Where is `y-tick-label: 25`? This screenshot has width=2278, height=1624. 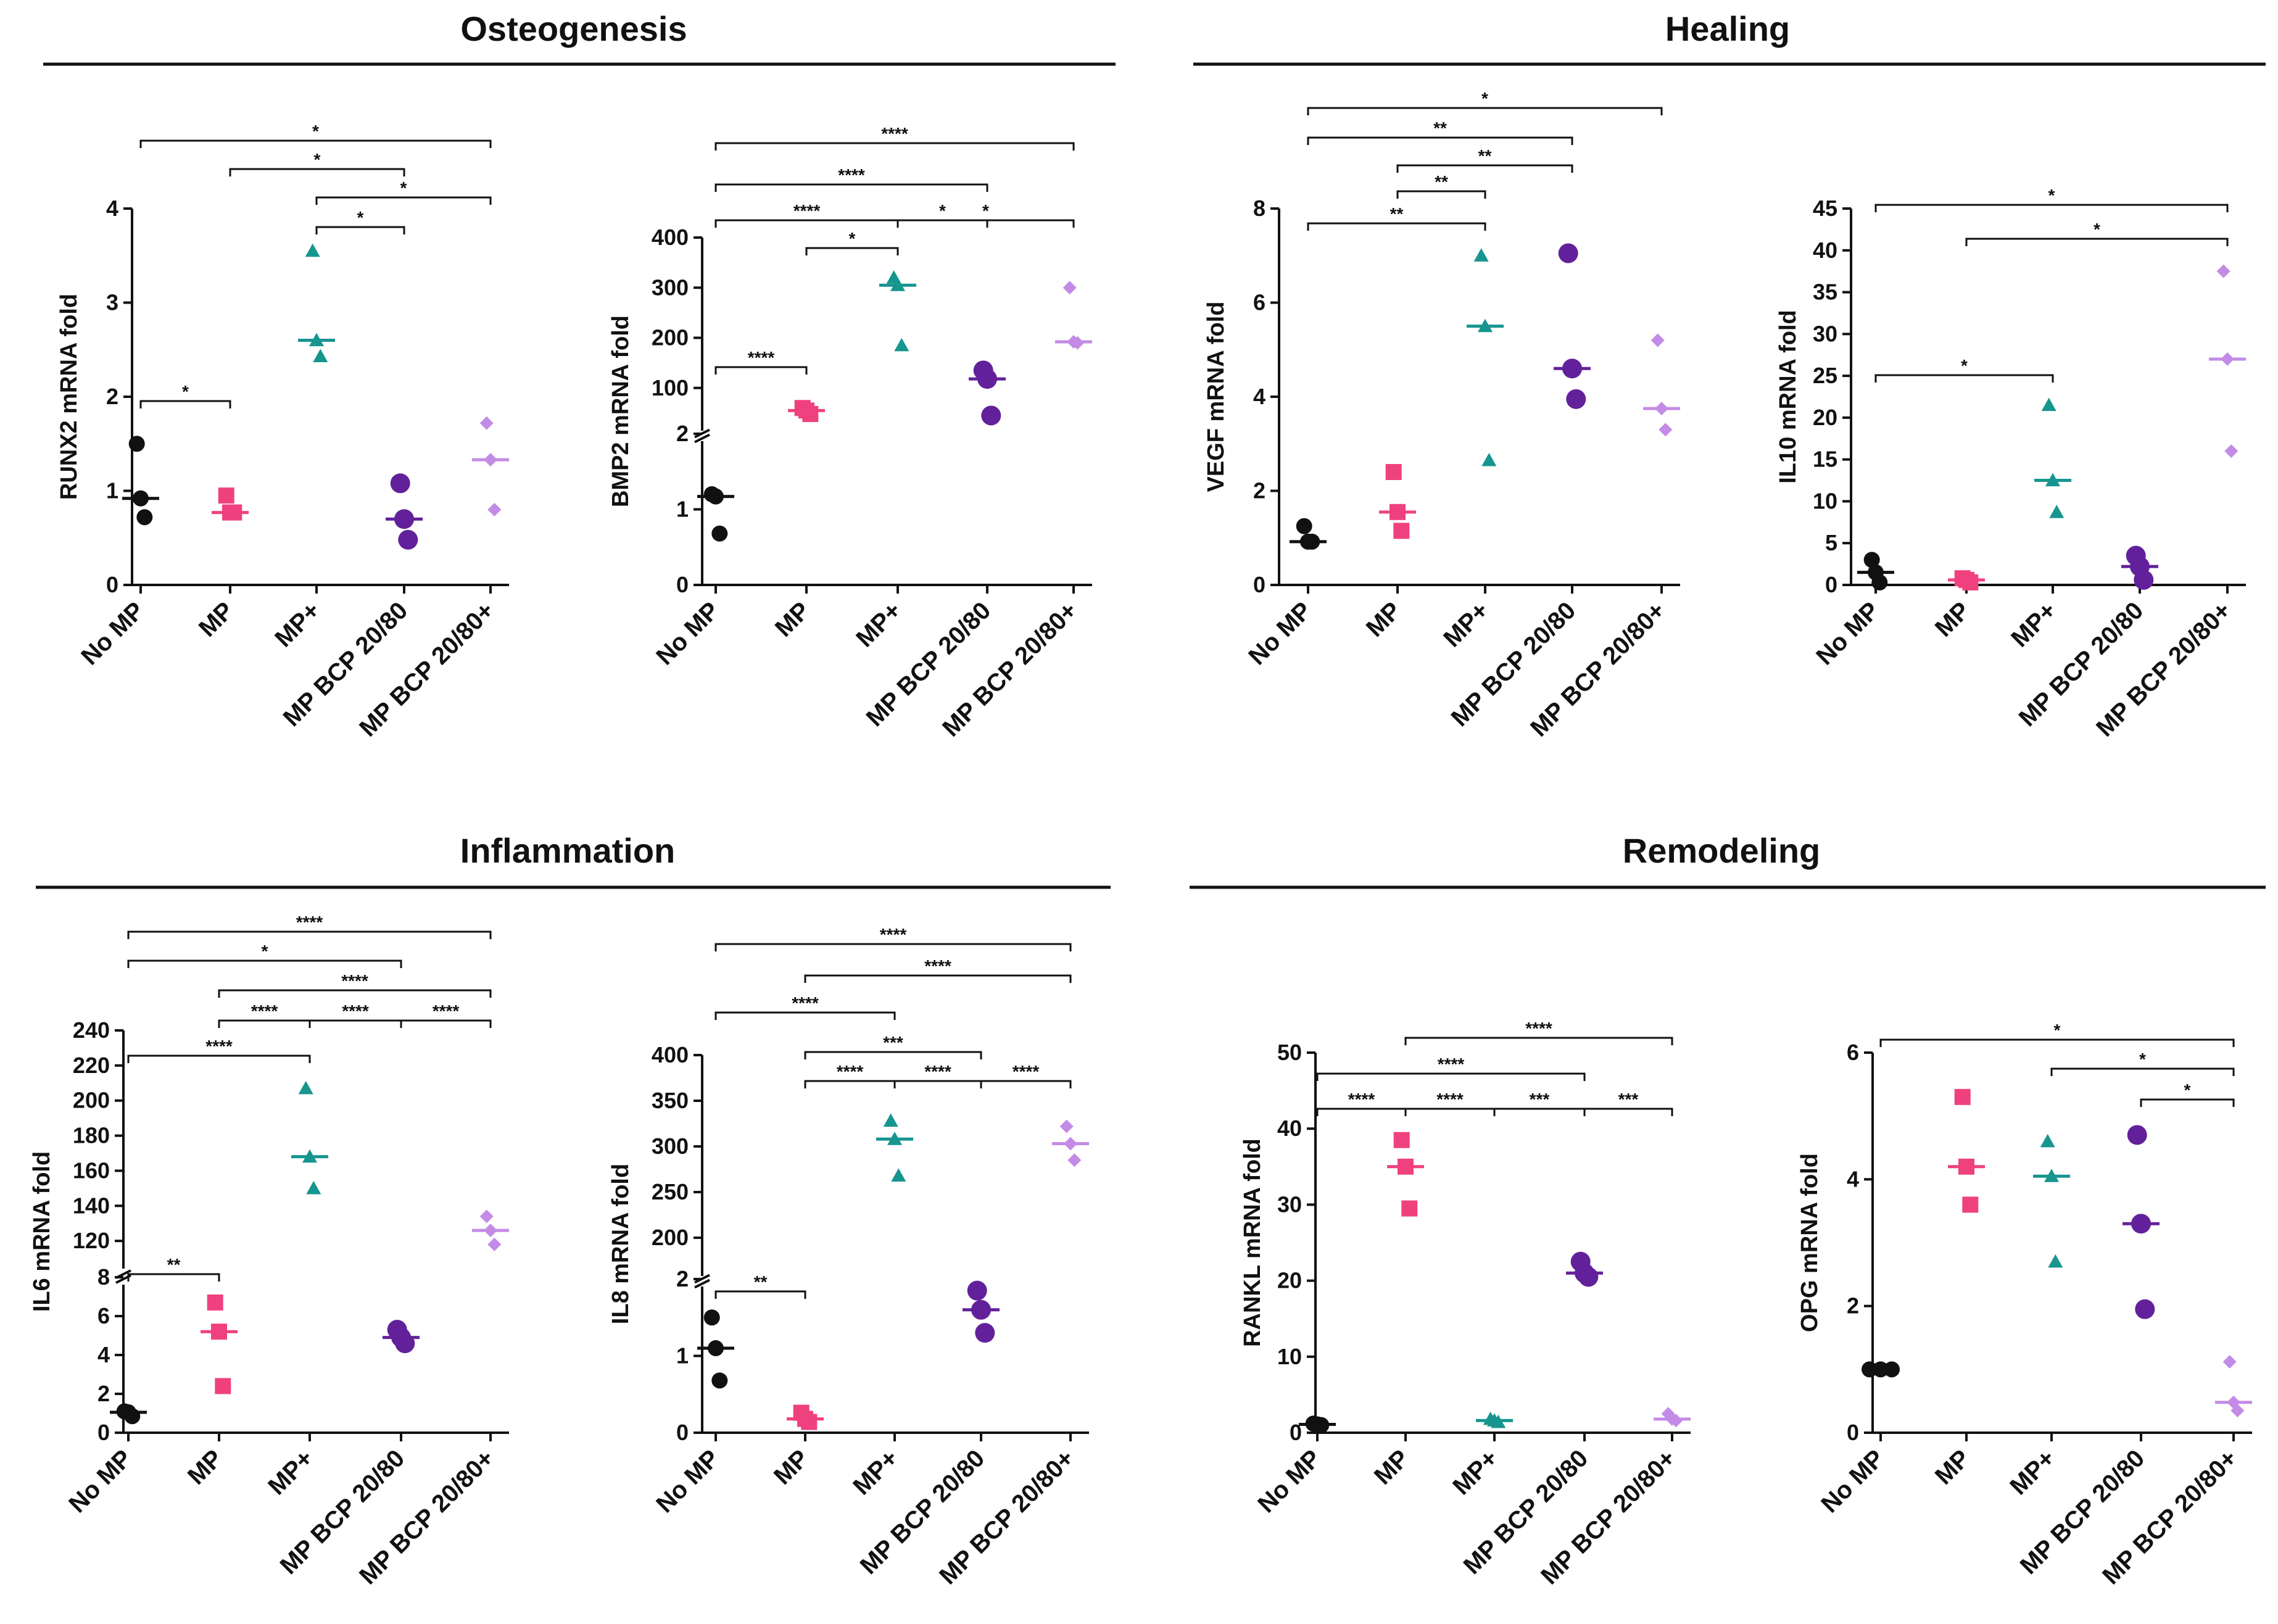 y-tick-label: 25 is located at coordinates (1825, 375).